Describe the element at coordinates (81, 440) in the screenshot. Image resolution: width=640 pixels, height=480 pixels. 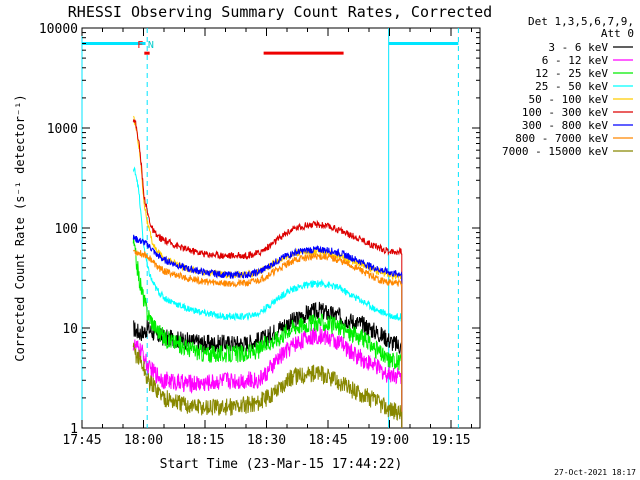
I see `x-tick-label: 17:45` at that location.